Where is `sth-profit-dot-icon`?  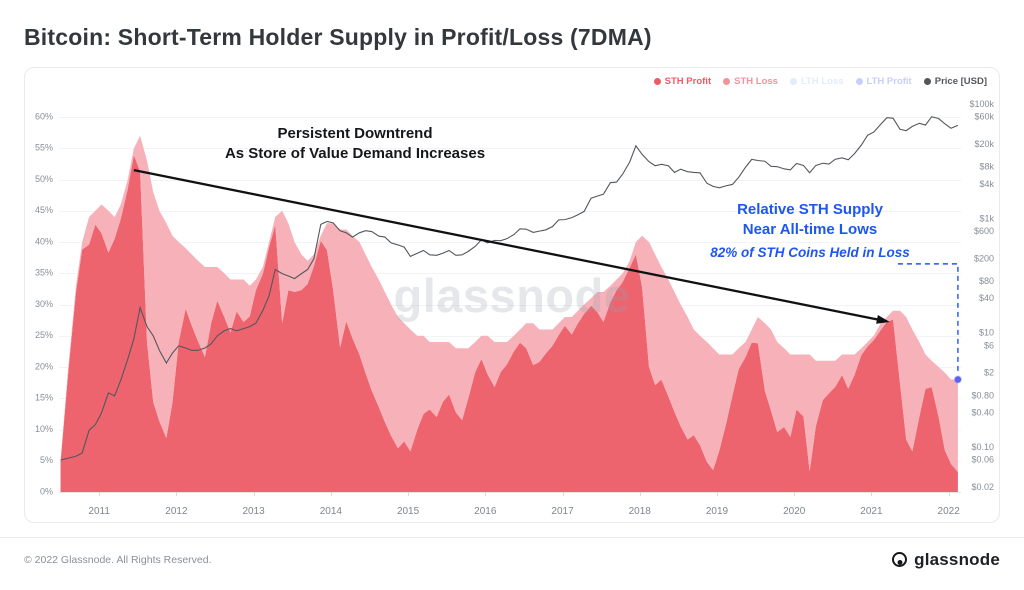 sth-profit-dot-icon is located at coordinates (657, 81).